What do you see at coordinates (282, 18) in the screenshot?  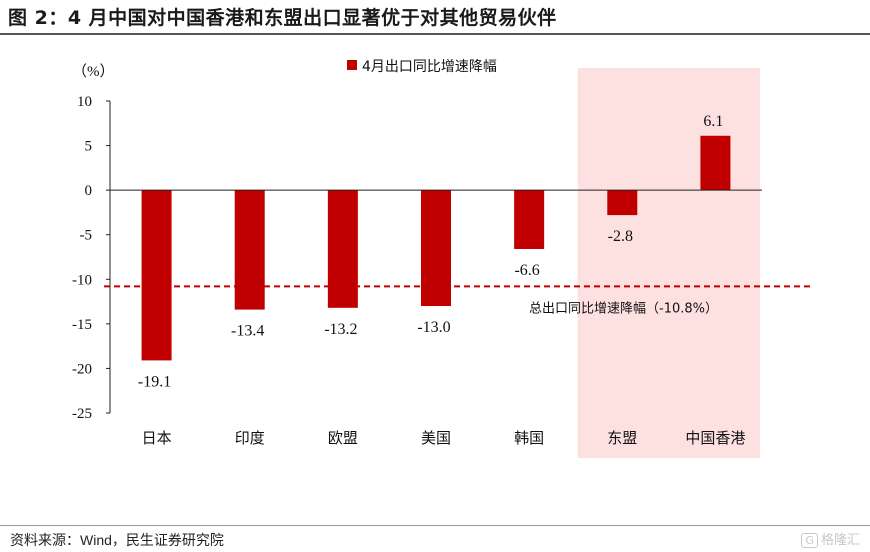 I see `figure-title: 图 2：4 月中国对中国香港和东盟出口显著优于对其他贸易伙伴` at bounding box center [282, 18].